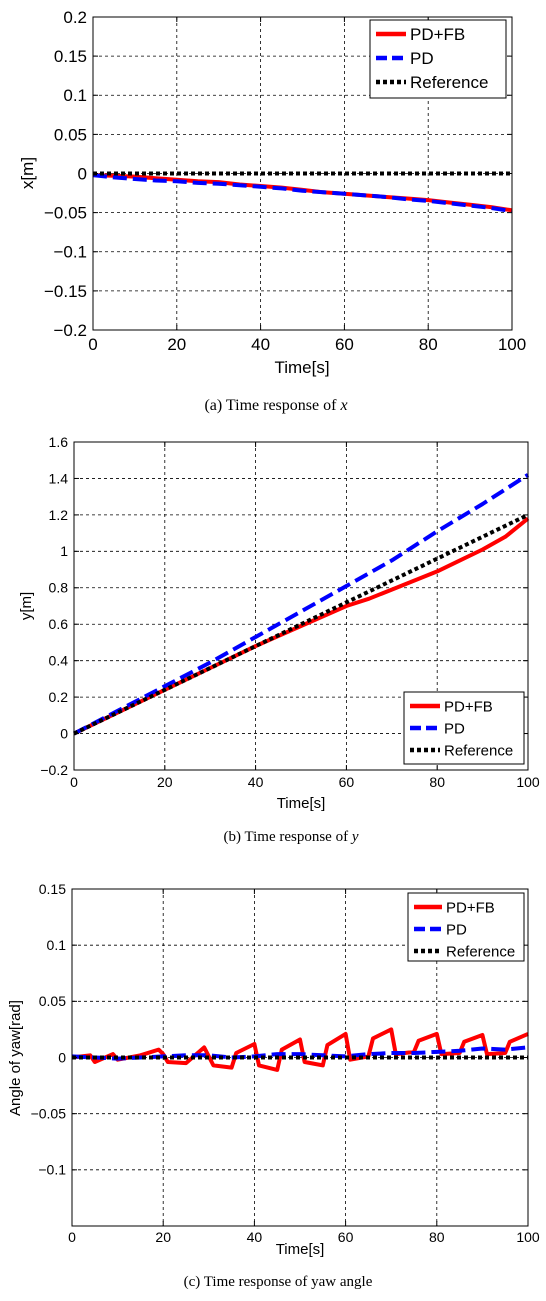 Image resolution: width=546 pixels, height=1301 pixels. I want to click on y-tick-label: 1, so click(64, 551).